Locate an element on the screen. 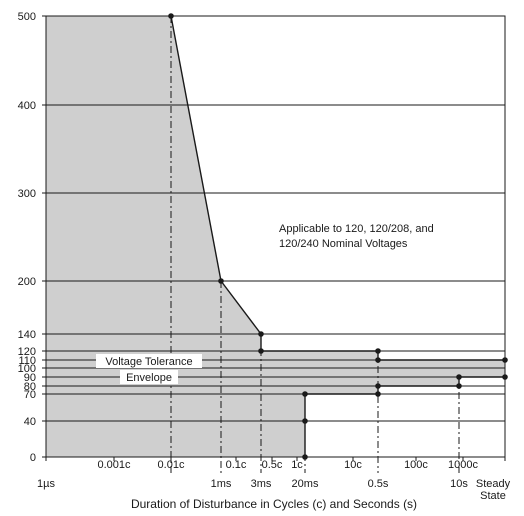 This screenshot has height=516, width=524. y-tick-label: 40 is located at coordinates (30, 422).